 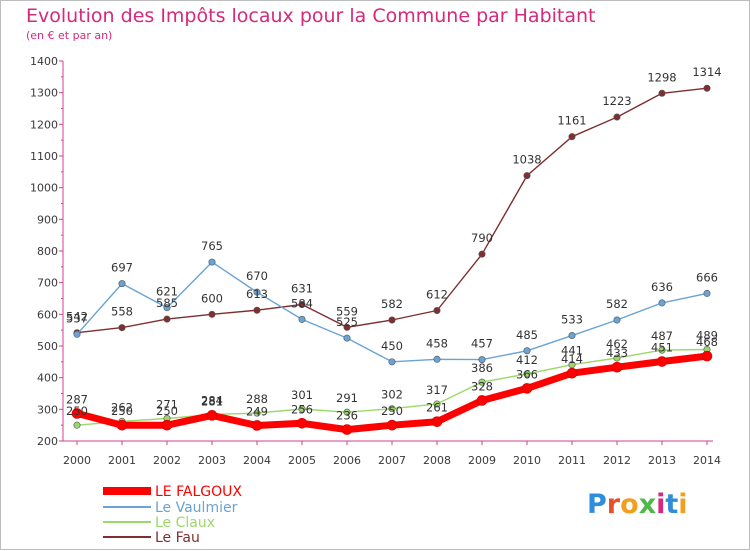 What do you see at coordinates (437, 408) in the screenshot?
I see `data-label: 261` at bounding box center [437, 408].